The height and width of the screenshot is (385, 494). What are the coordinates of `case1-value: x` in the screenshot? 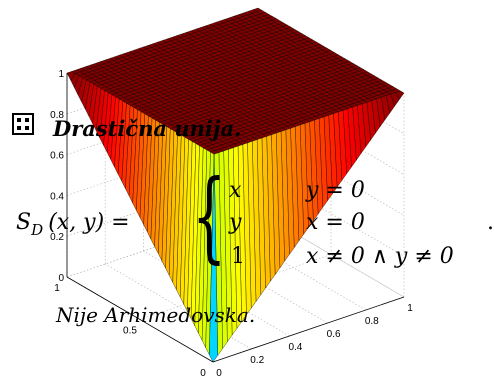 It's located at (235, 190).